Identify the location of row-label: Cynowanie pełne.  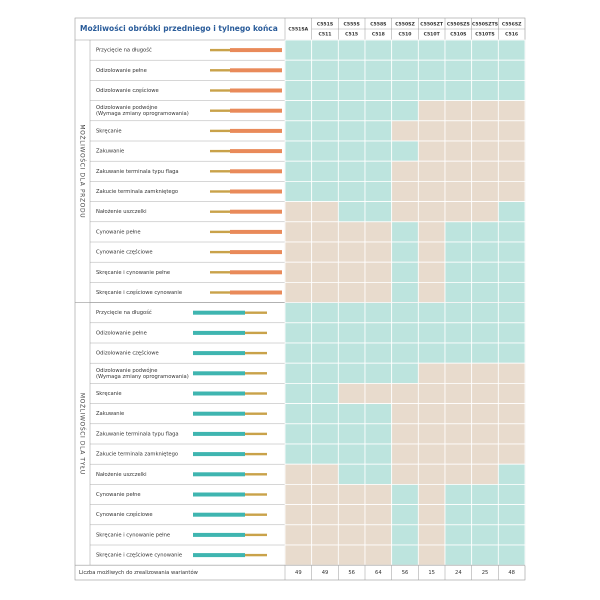
(118, 232).